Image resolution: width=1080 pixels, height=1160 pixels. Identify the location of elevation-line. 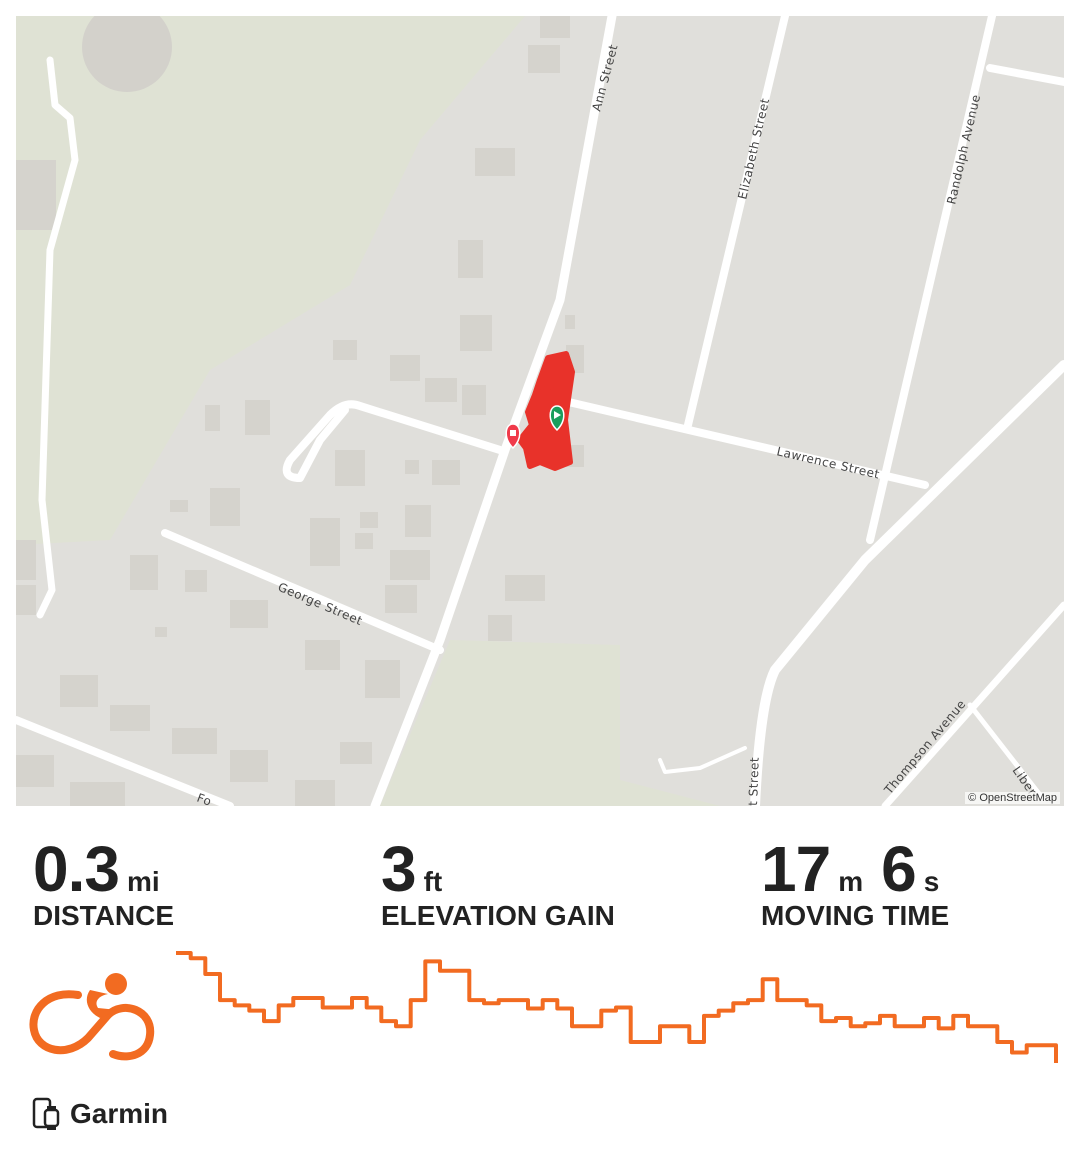
(617, 1007).